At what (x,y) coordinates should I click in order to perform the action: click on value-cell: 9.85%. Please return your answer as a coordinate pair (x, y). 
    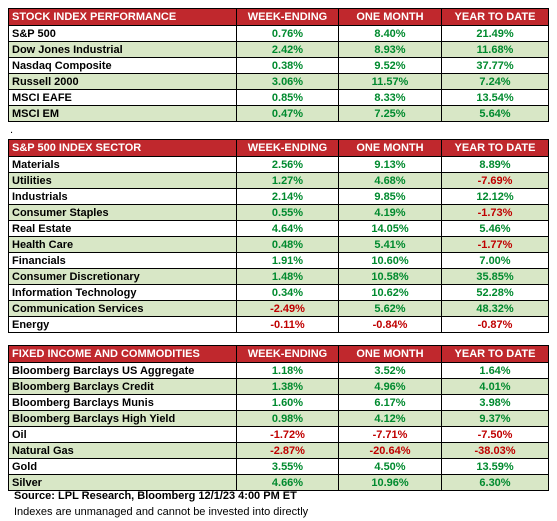
    Looking at the image, I should click on (390, 196).